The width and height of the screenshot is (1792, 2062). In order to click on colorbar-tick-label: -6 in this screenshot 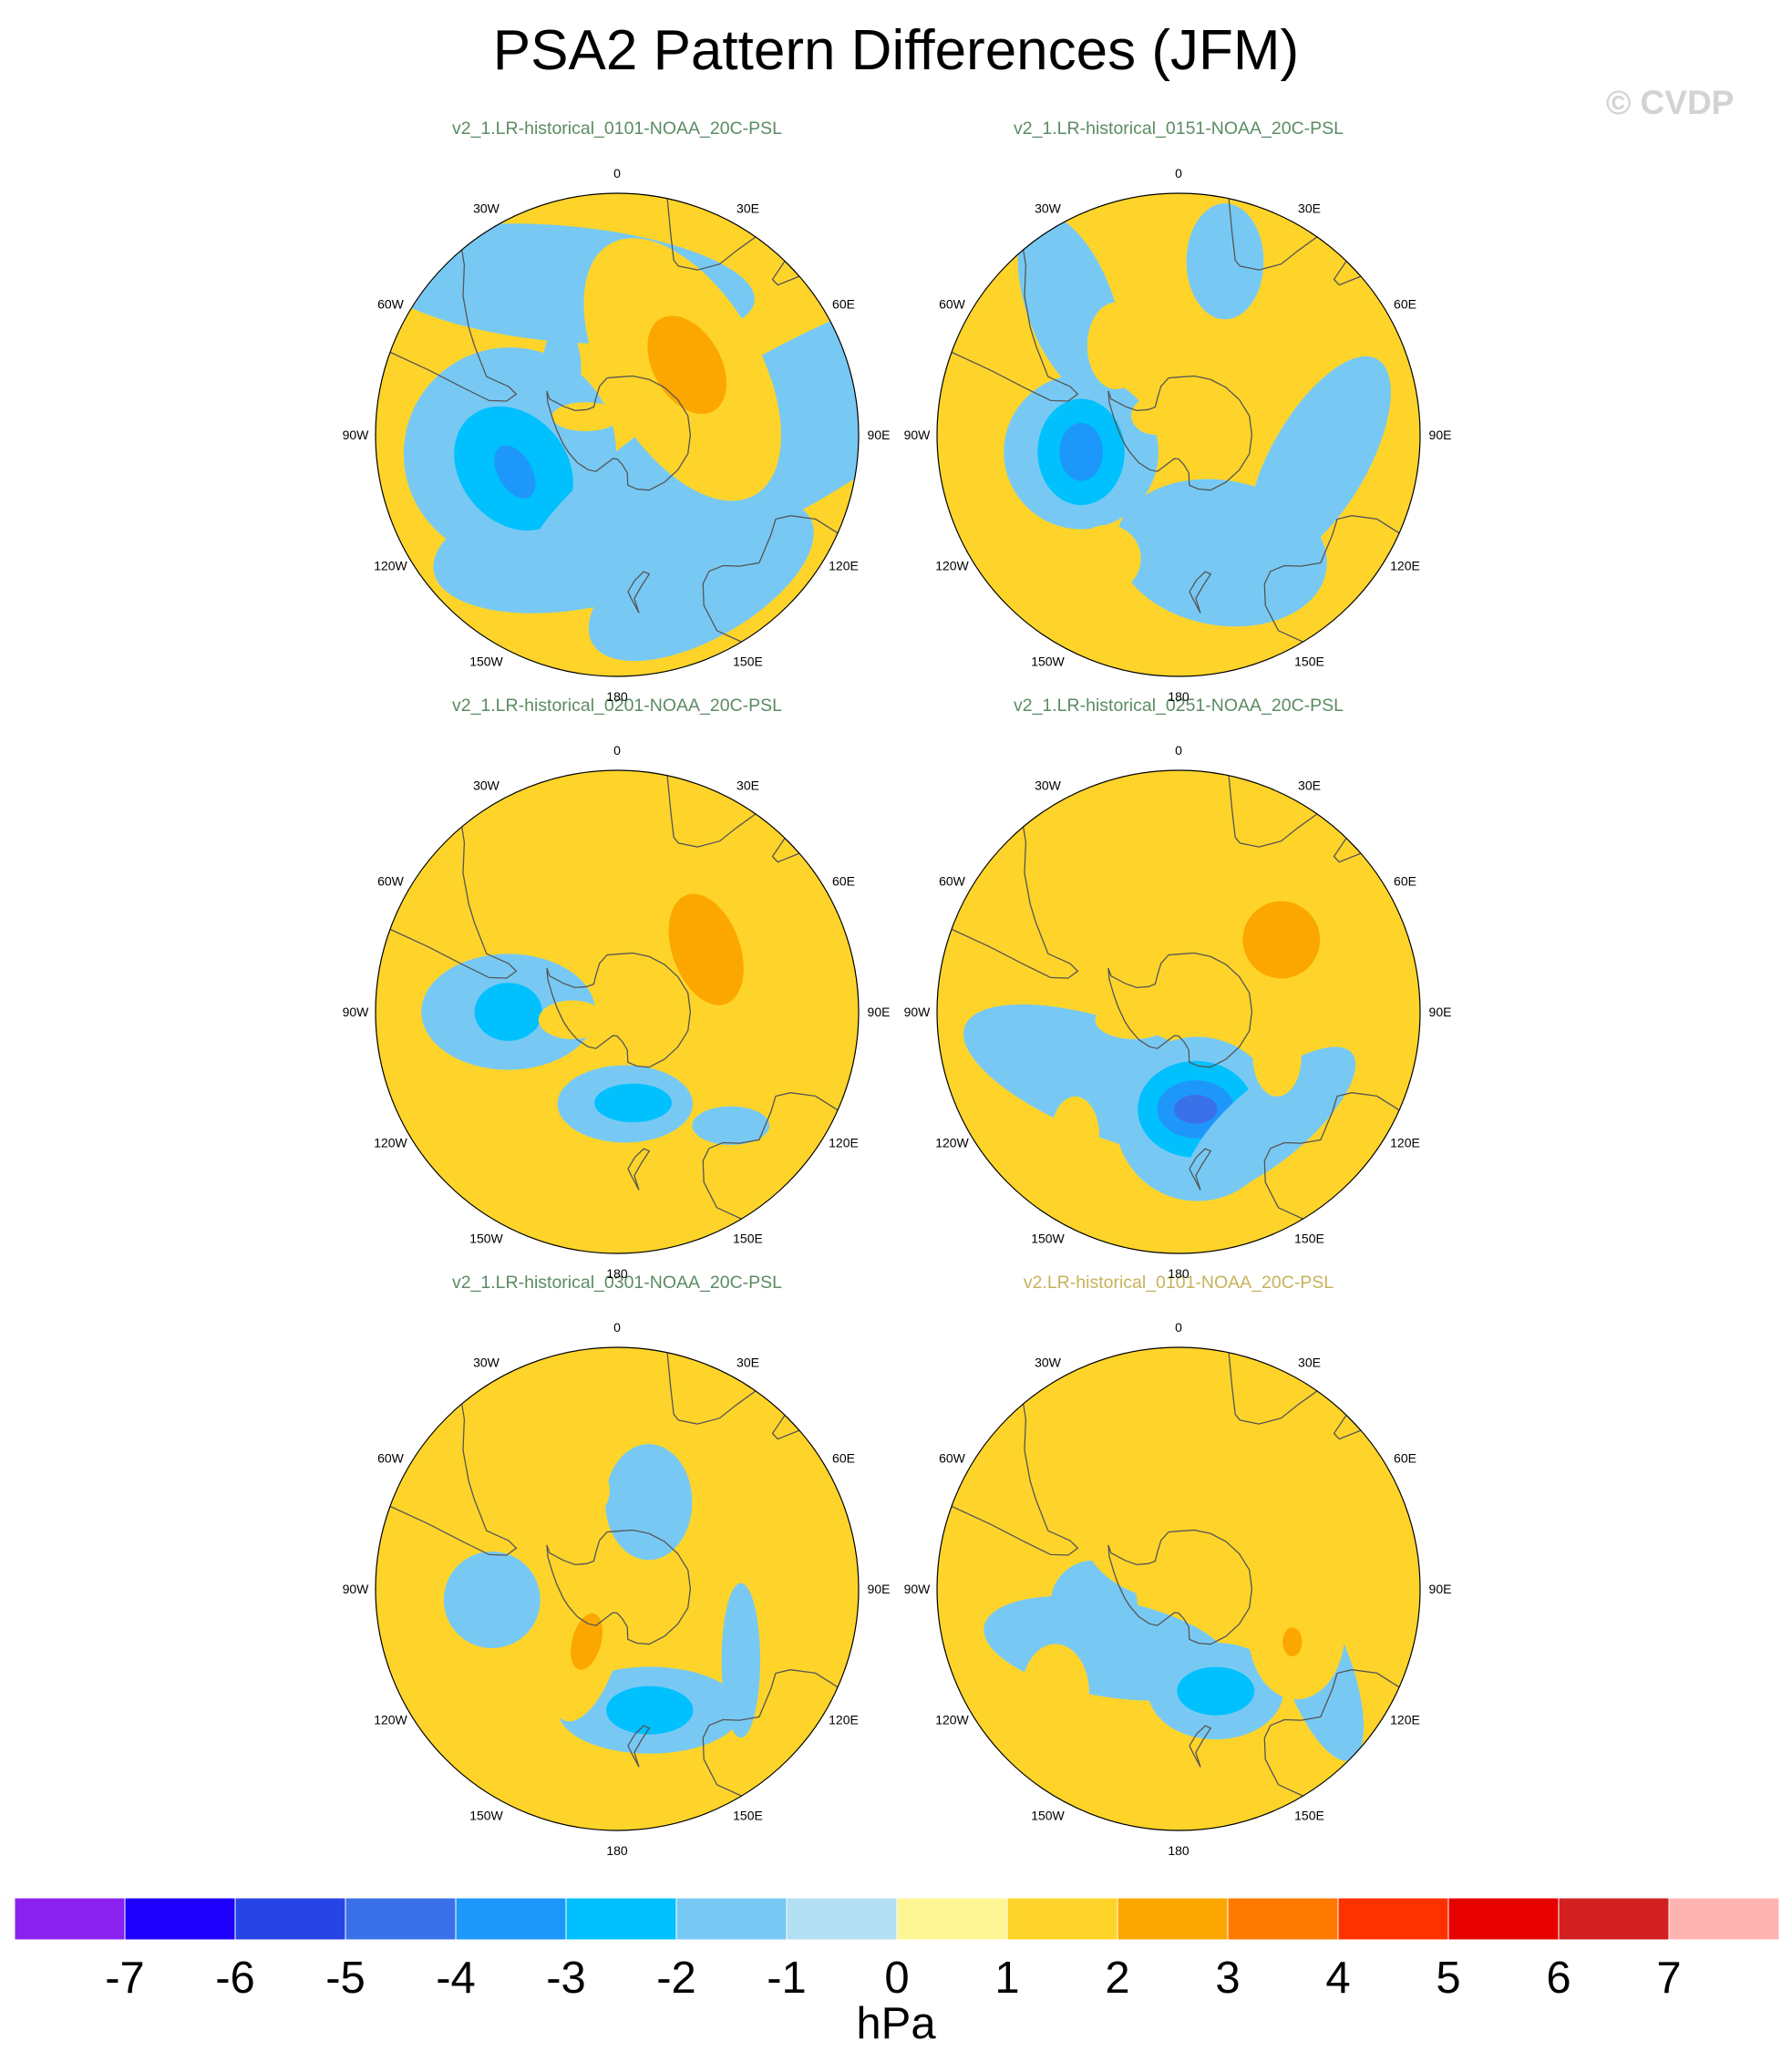, I will do `click(235, 1978)`.